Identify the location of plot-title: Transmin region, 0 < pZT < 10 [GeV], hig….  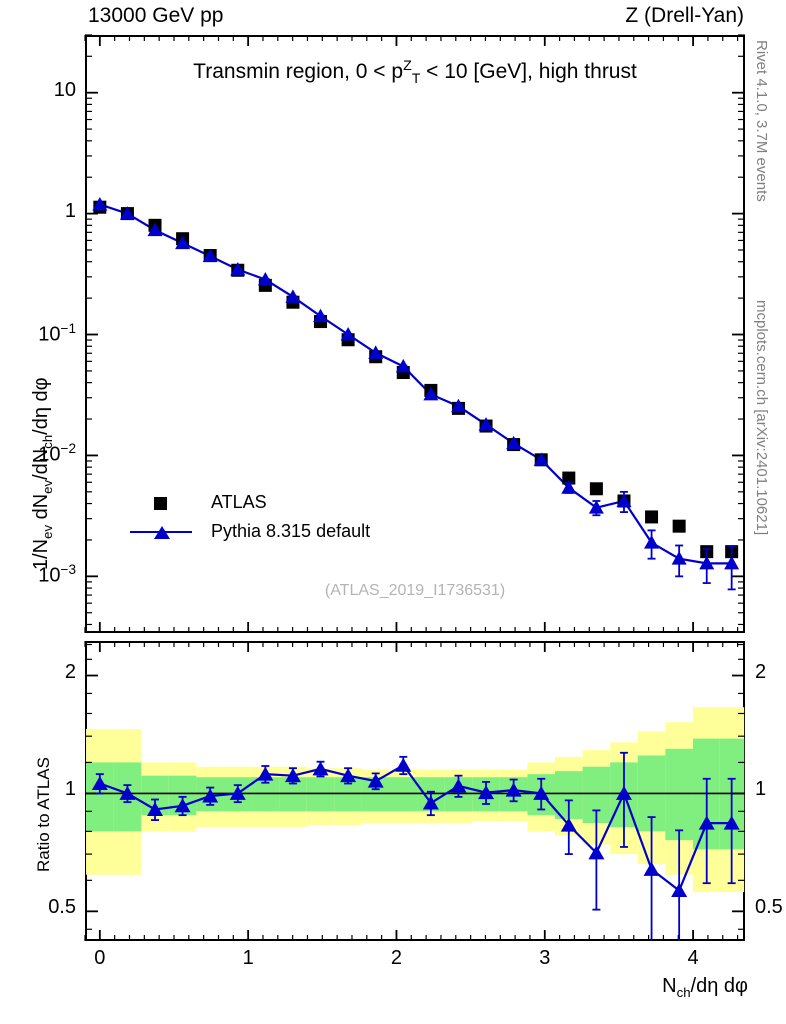
(415, 72).